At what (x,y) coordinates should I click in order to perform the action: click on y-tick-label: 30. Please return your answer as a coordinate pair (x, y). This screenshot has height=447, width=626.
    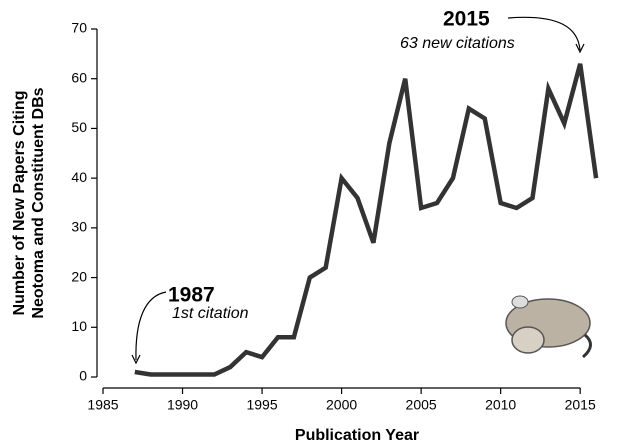
    Looking at the image, I should click on (79, 227).